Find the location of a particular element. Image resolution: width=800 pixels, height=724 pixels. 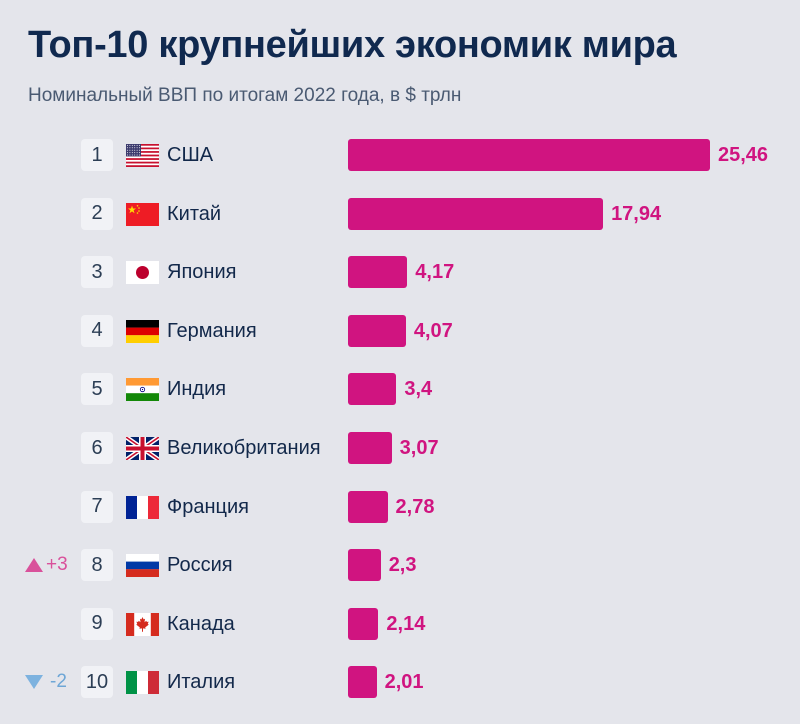

country-label: Италия is located at coordinates (201, 682).